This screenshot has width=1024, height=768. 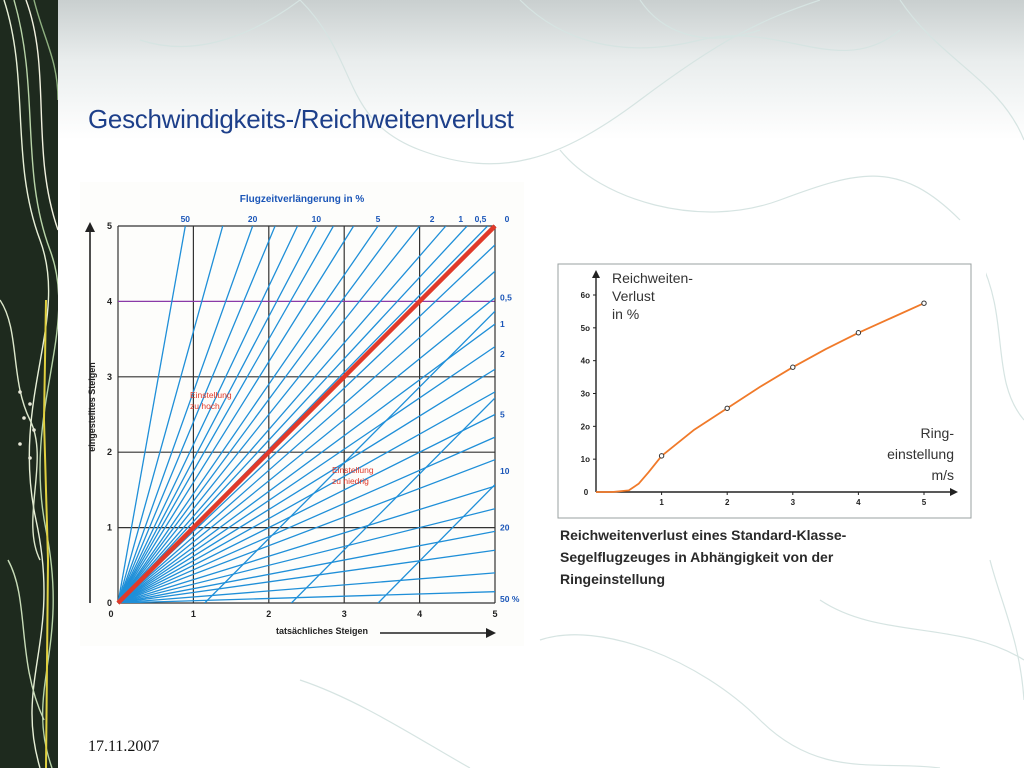 What do you see at coordinates (585, 295) in the screenshot?
I see `y-tick-label: 6o` at bounding box center [585, 295].